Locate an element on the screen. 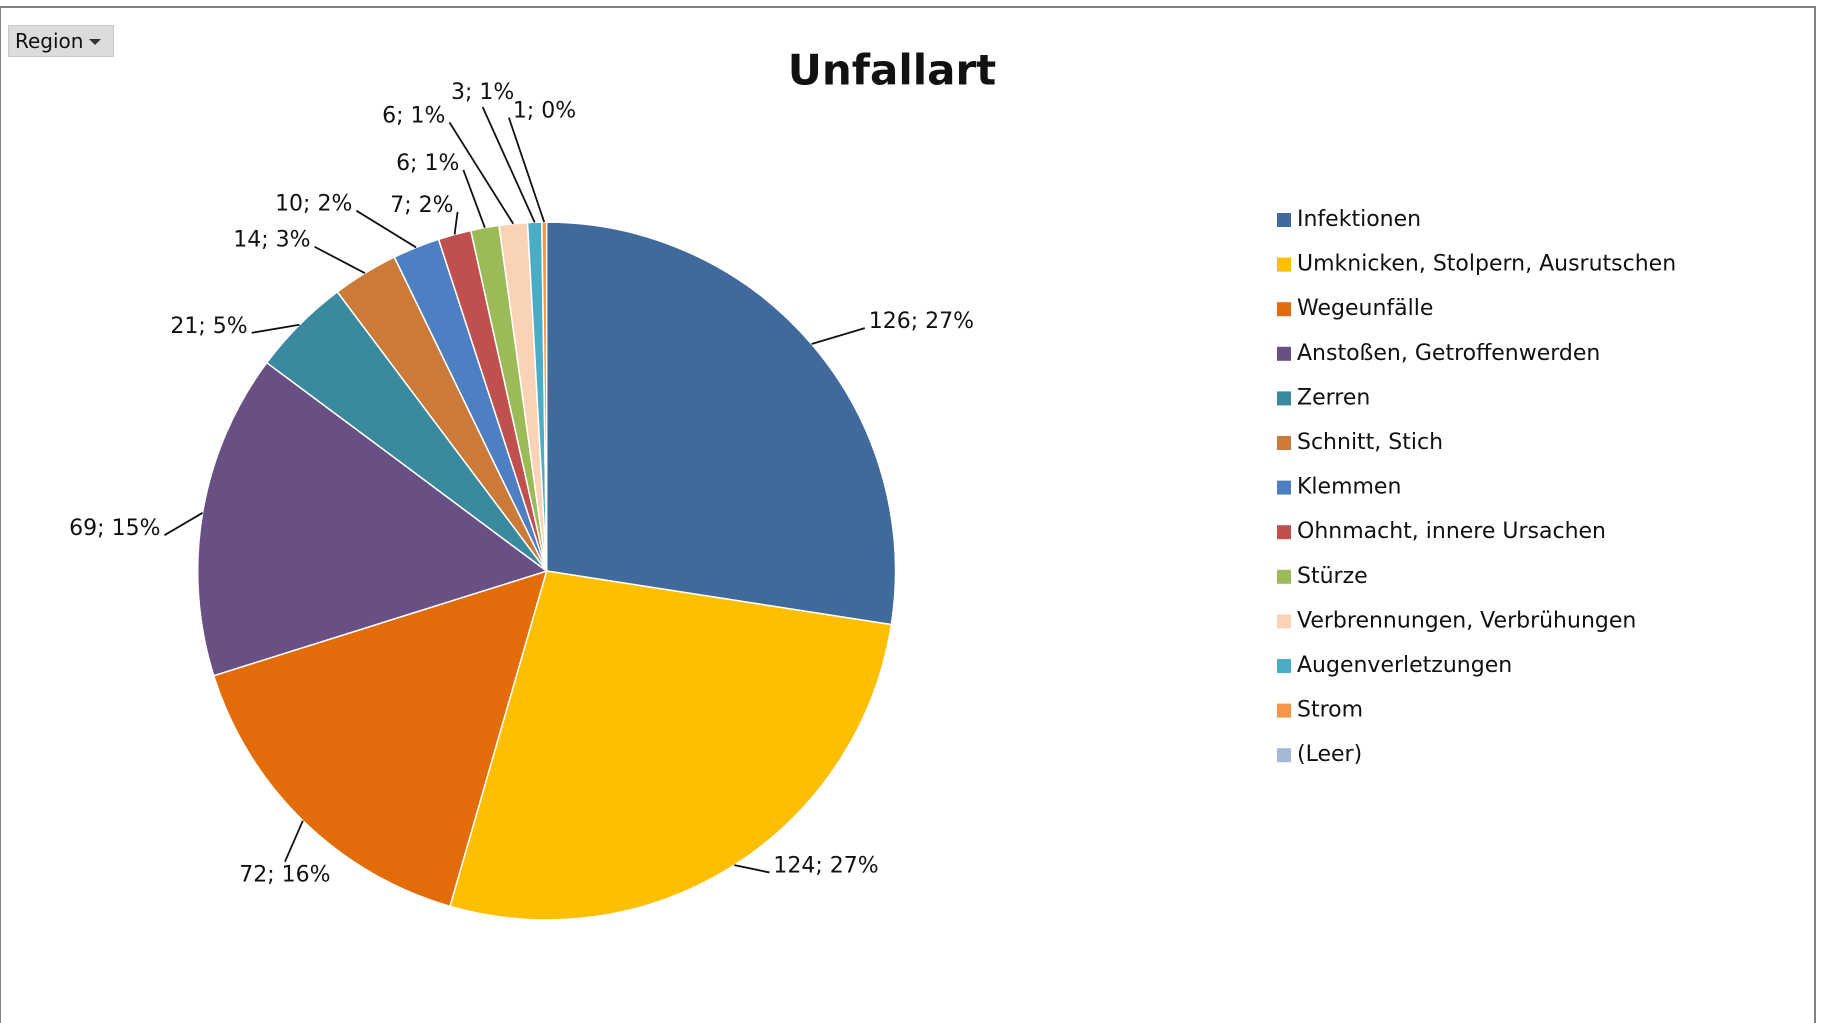 This screenshot has height=1023, width=1824. legend-label: Schnitt, Stich is located at coordinates (1370, 442).